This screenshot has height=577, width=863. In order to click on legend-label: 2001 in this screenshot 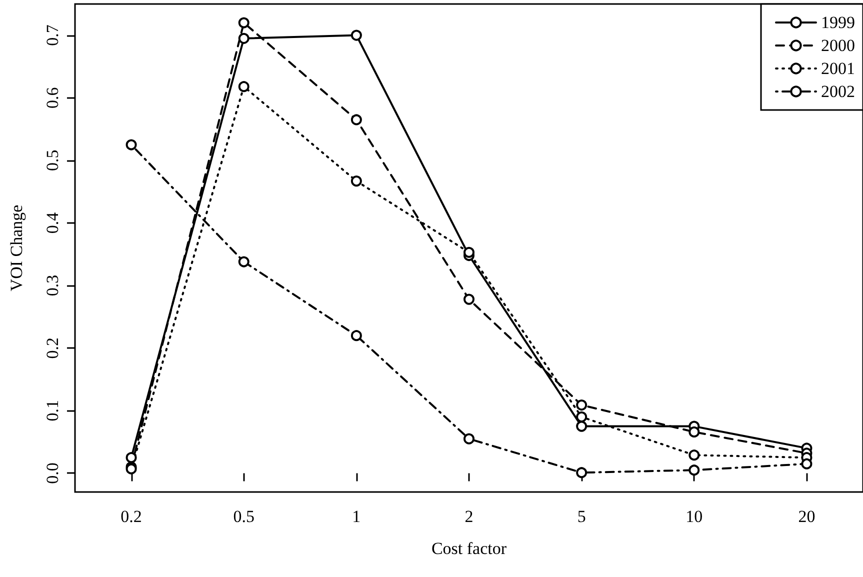, I will do `click(838, 68)`.